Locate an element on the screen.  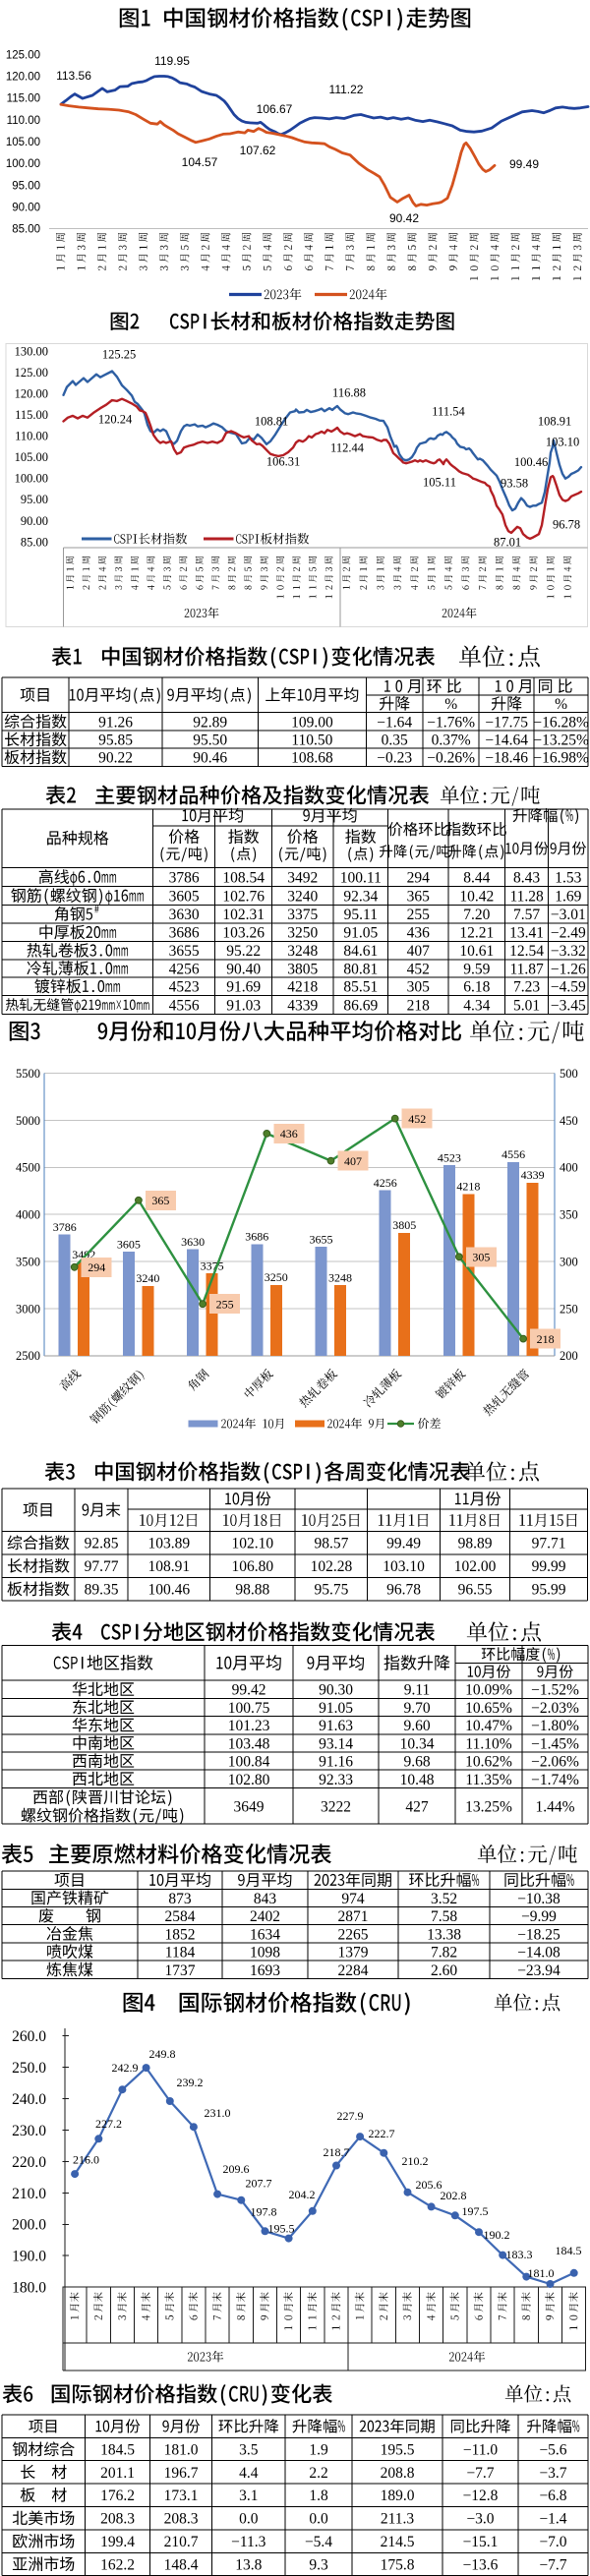
svg-text: 8.44 is located at coordinates (476, 878).